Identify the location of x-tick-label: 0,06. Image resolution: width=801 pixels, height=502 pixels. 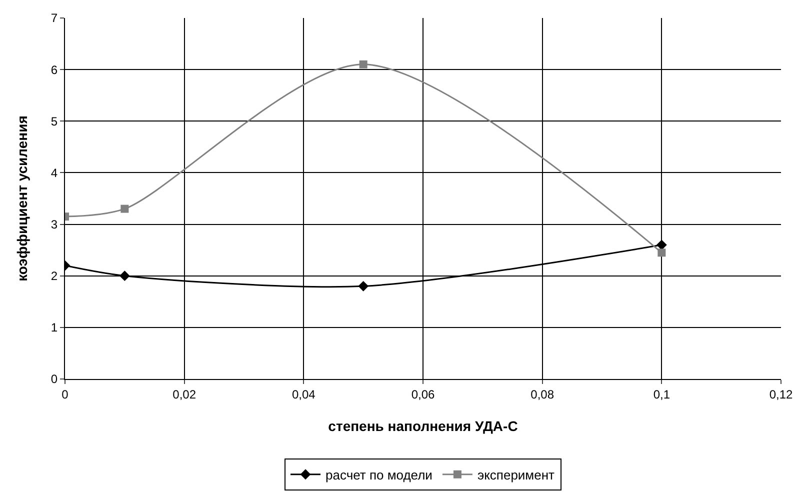
(423, 394).